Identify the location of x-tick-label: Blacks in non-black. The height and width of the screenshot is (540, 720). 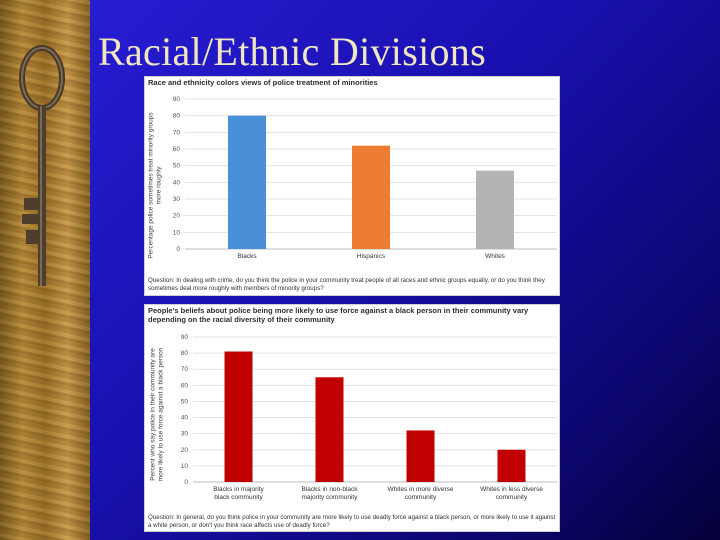
(330, 489).